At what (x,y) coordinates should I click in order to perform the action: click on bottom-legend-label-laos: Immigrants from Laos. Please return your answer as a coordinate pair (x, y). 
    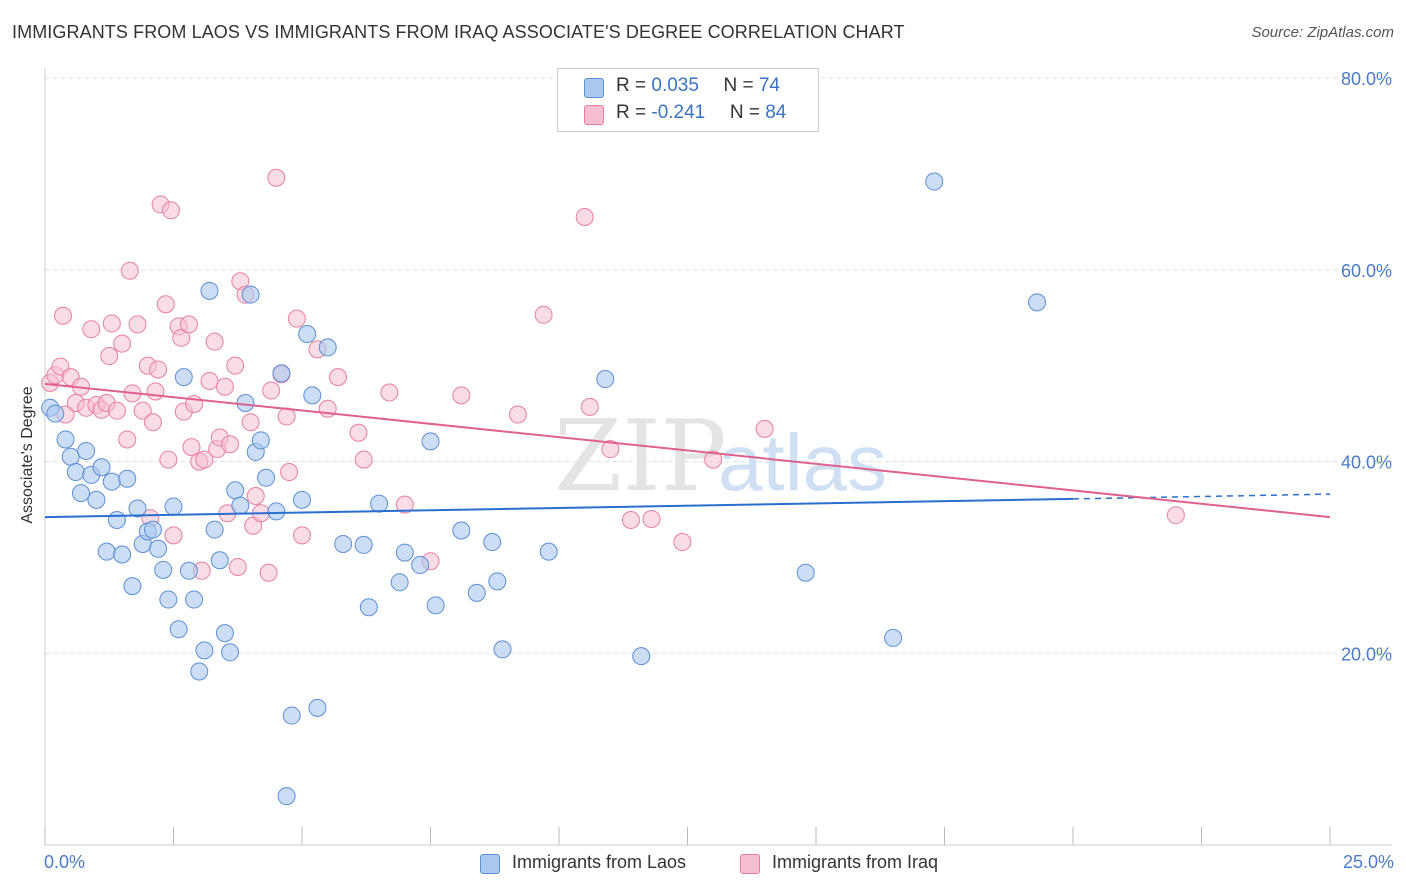
    Looking at the image, I should click on (599, 862).